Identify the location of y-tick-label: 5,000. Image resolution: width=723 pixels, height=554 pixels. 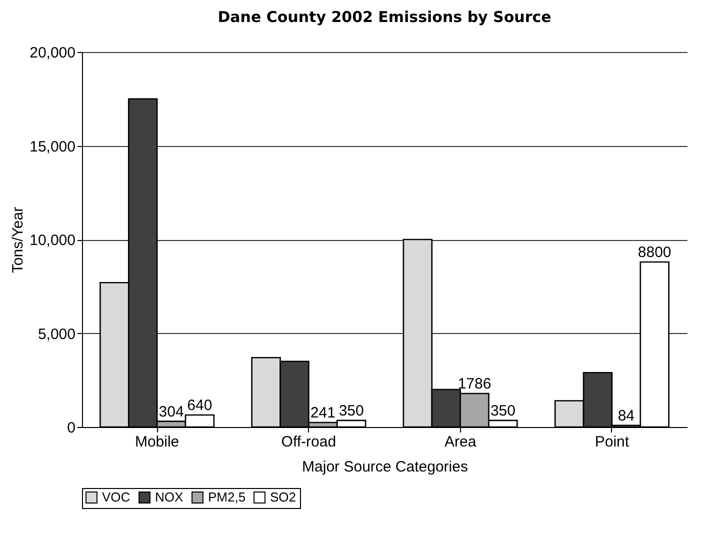
(57, 334).